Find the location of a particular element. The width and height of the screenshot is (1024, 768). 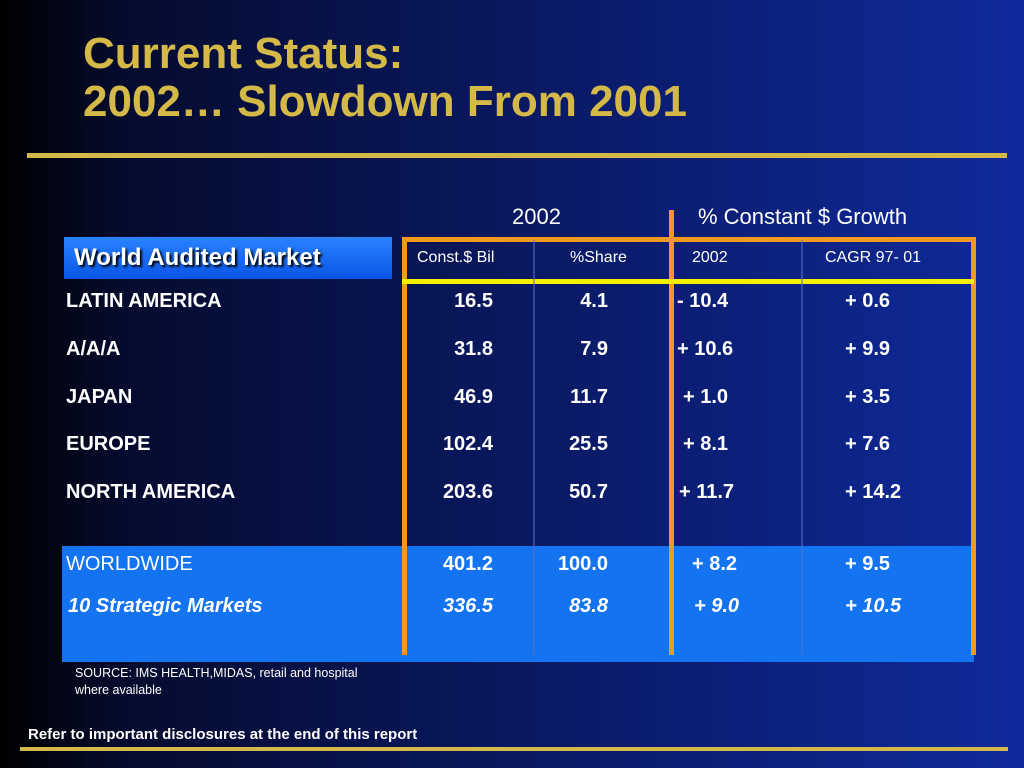

table-row: A/A/A 31.8 7.9 + 10.6 + 9.9 is located at coordinates (512, 353).